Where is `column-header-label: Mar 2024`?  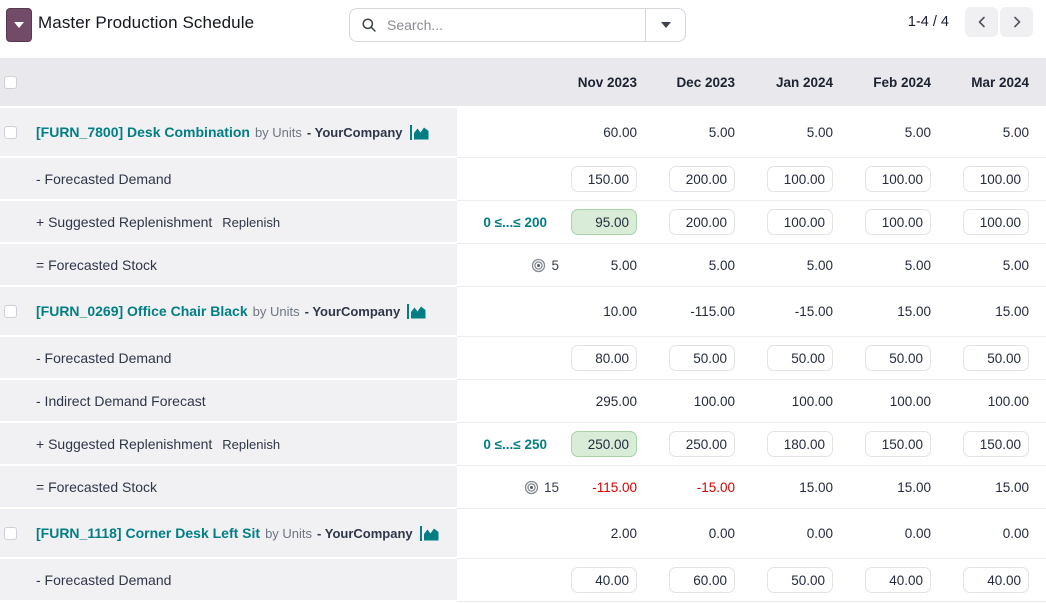 column-header-label: Mar 2024 is located at coordinates (1000, 82).